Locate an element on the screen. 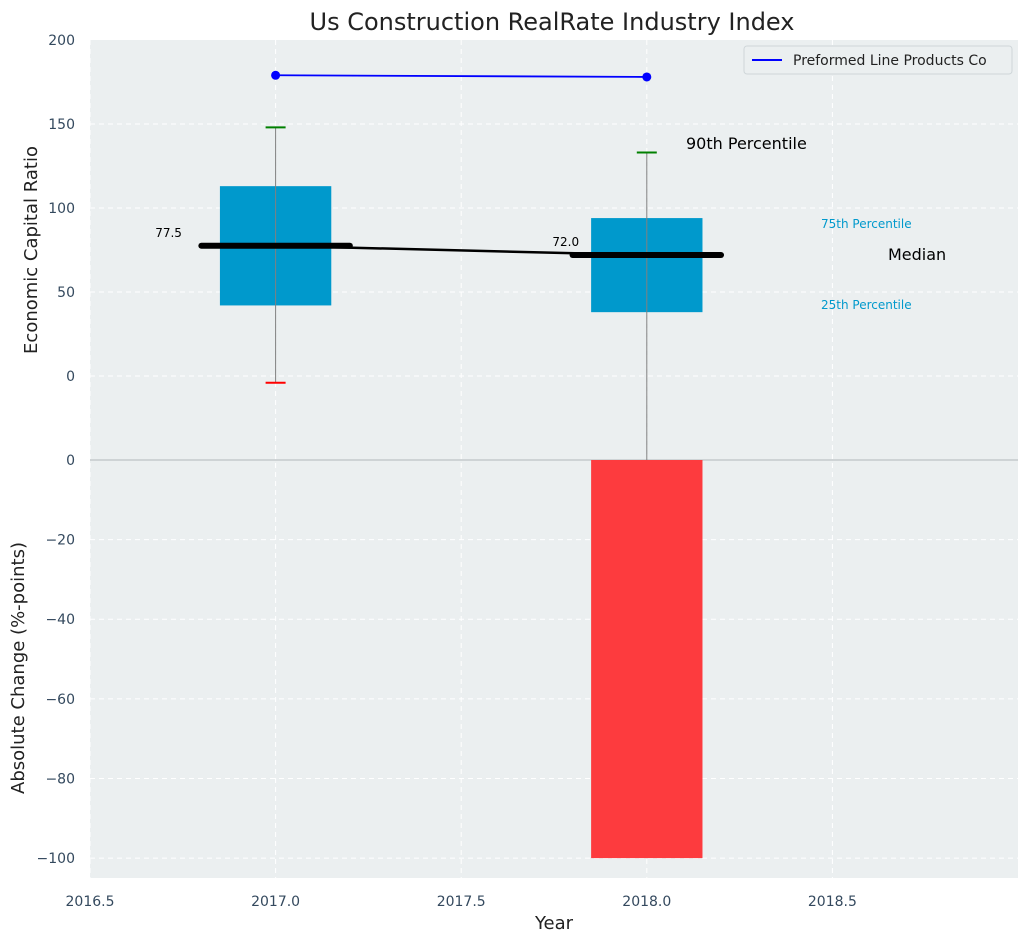  top-y-tick-label: 150 is located at coordinates (61, 125).